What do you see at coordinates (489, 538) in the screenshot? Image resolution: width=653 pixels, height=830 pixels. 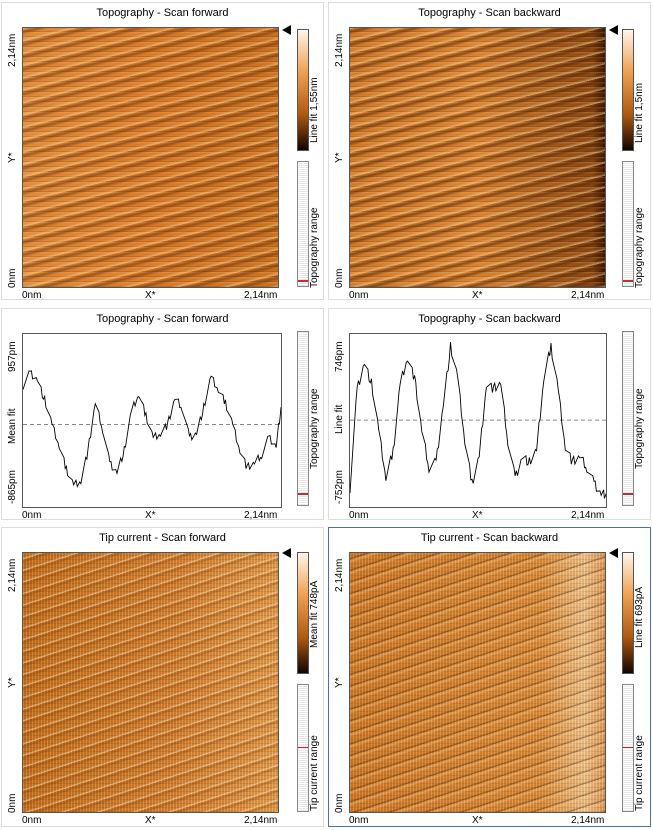 I see `panel-title: Tip current - Scan backward` at bounding box center [489, 538].